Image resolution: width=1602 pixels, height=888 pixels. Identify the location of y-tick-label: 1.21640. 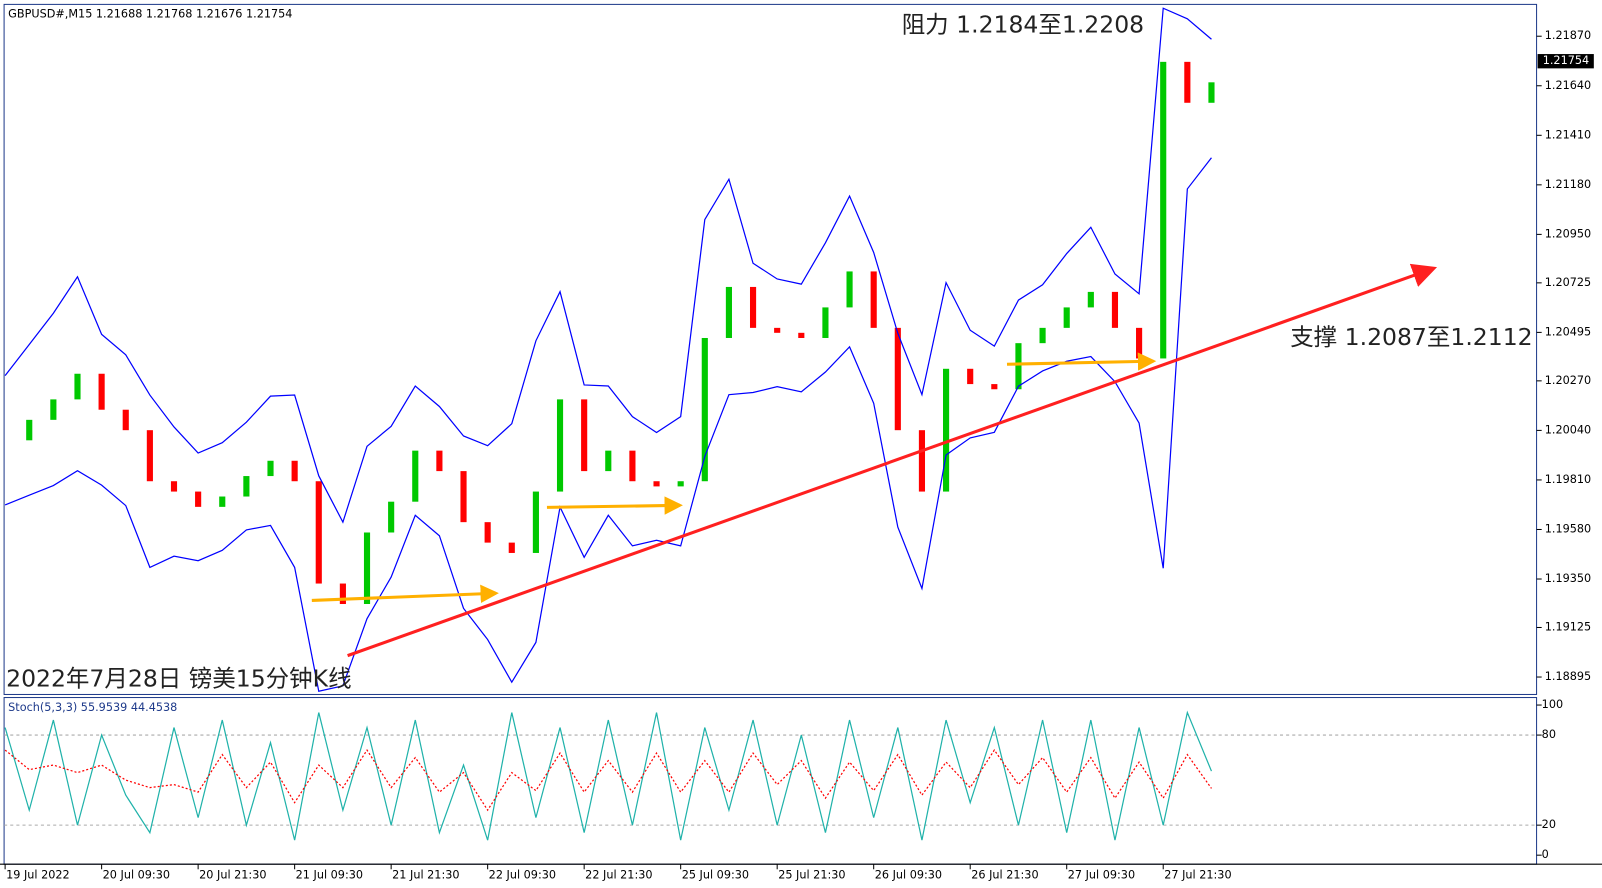
(1568, 85).